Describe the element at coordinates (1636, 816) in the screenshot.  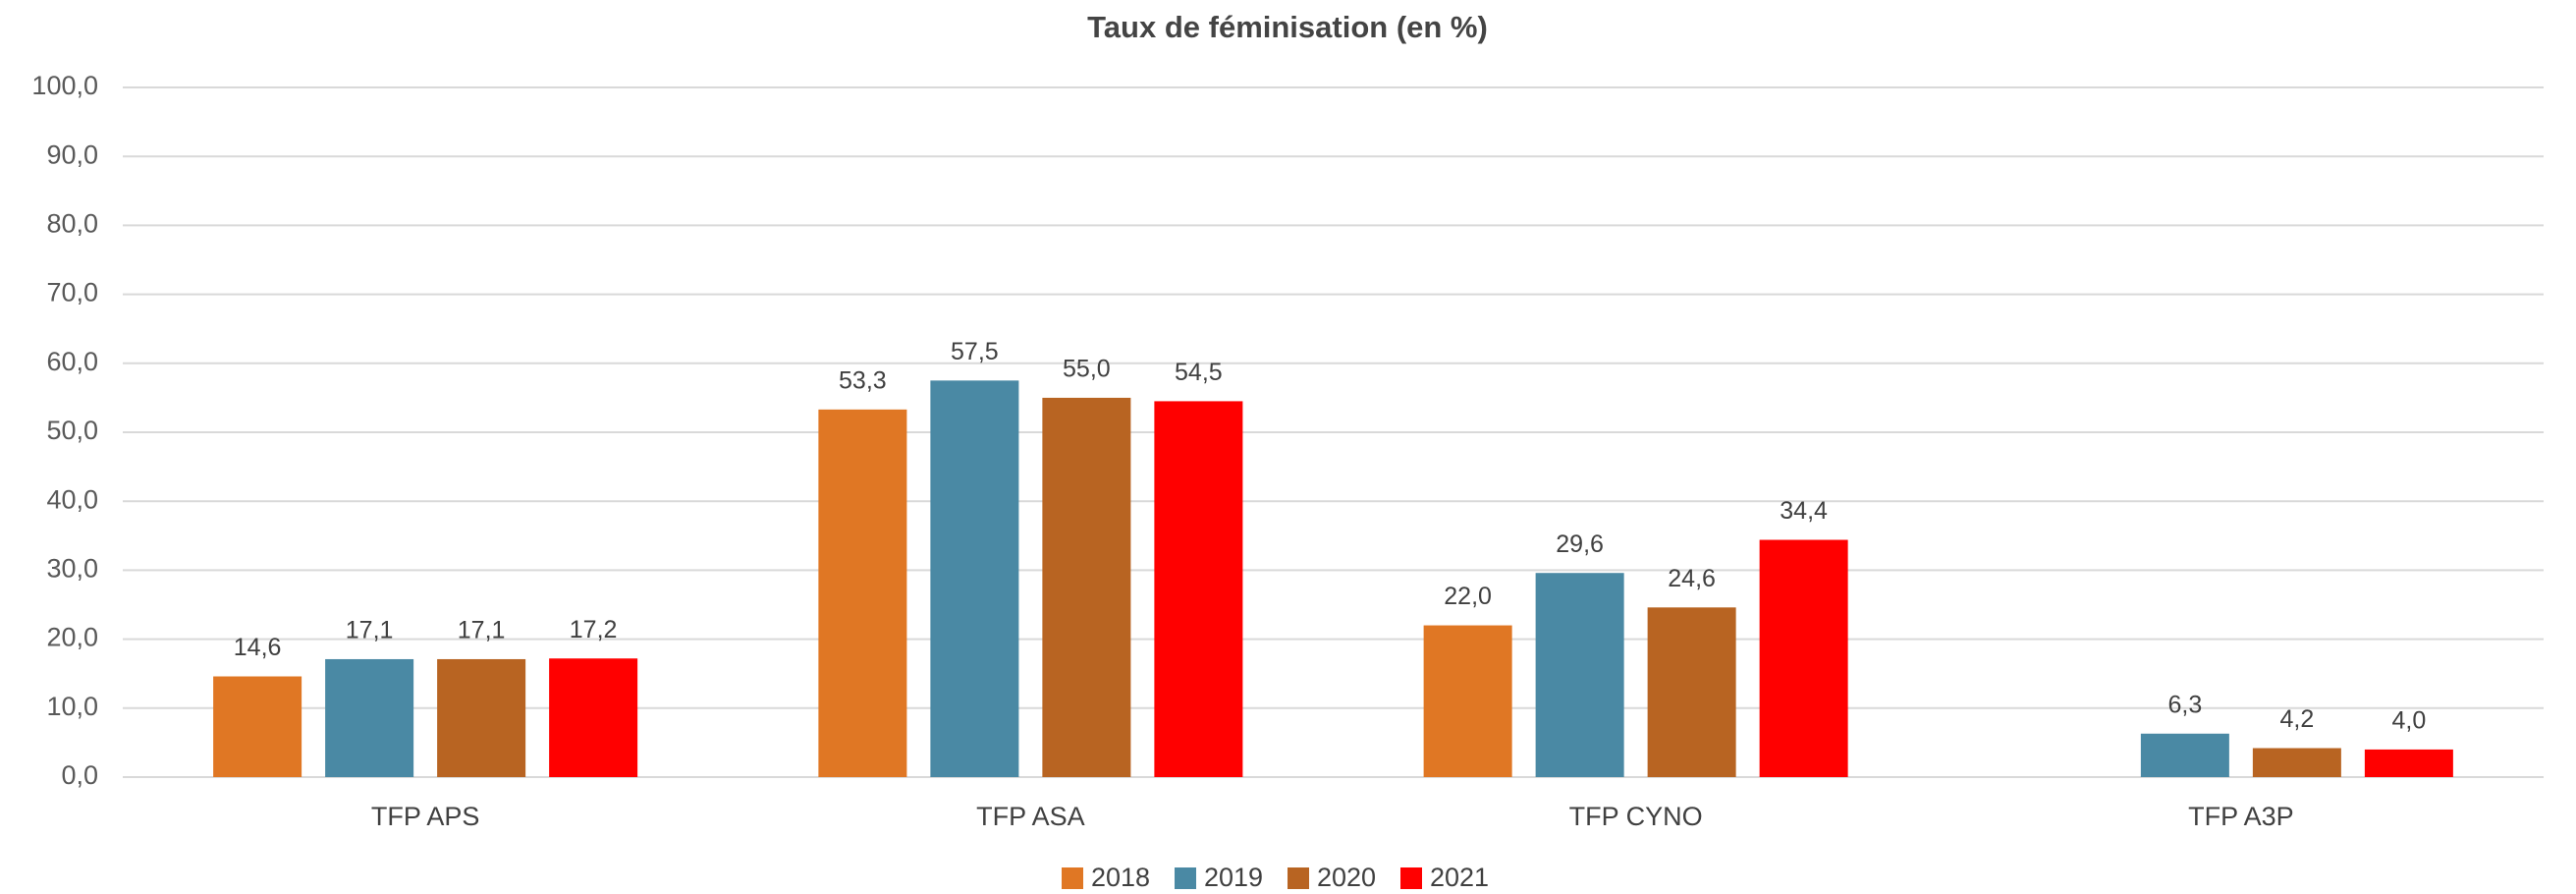
I see `x-tick-label: TFP CYNO` at that location.